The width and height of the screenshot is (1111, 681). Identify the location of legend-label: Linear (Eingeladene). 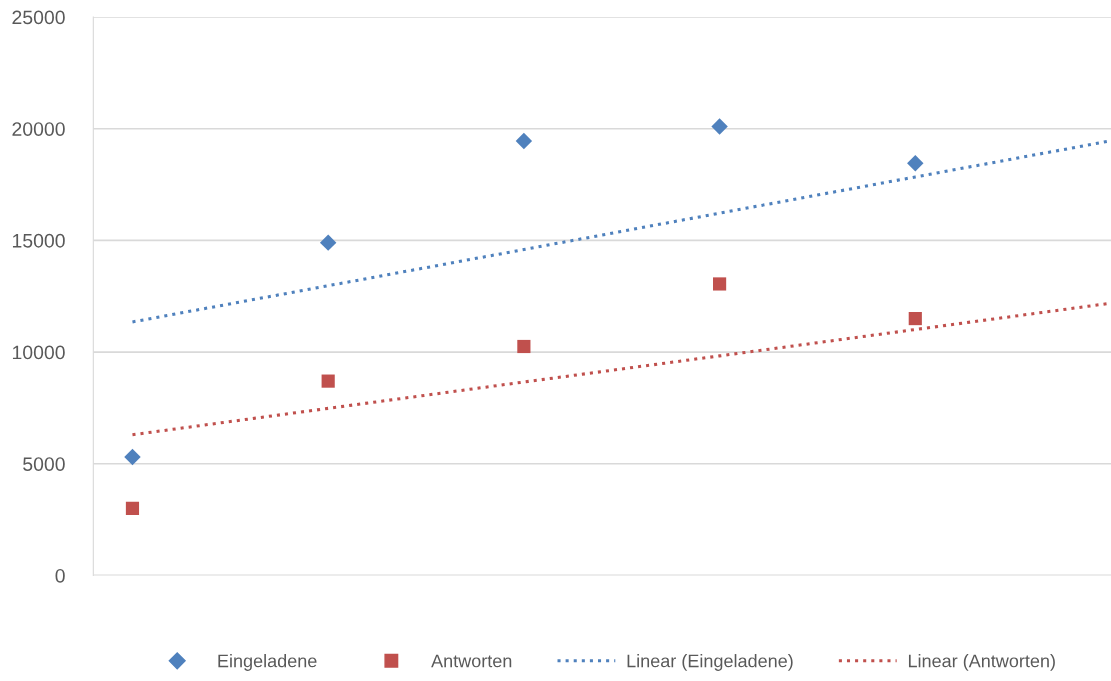
(710, 662).